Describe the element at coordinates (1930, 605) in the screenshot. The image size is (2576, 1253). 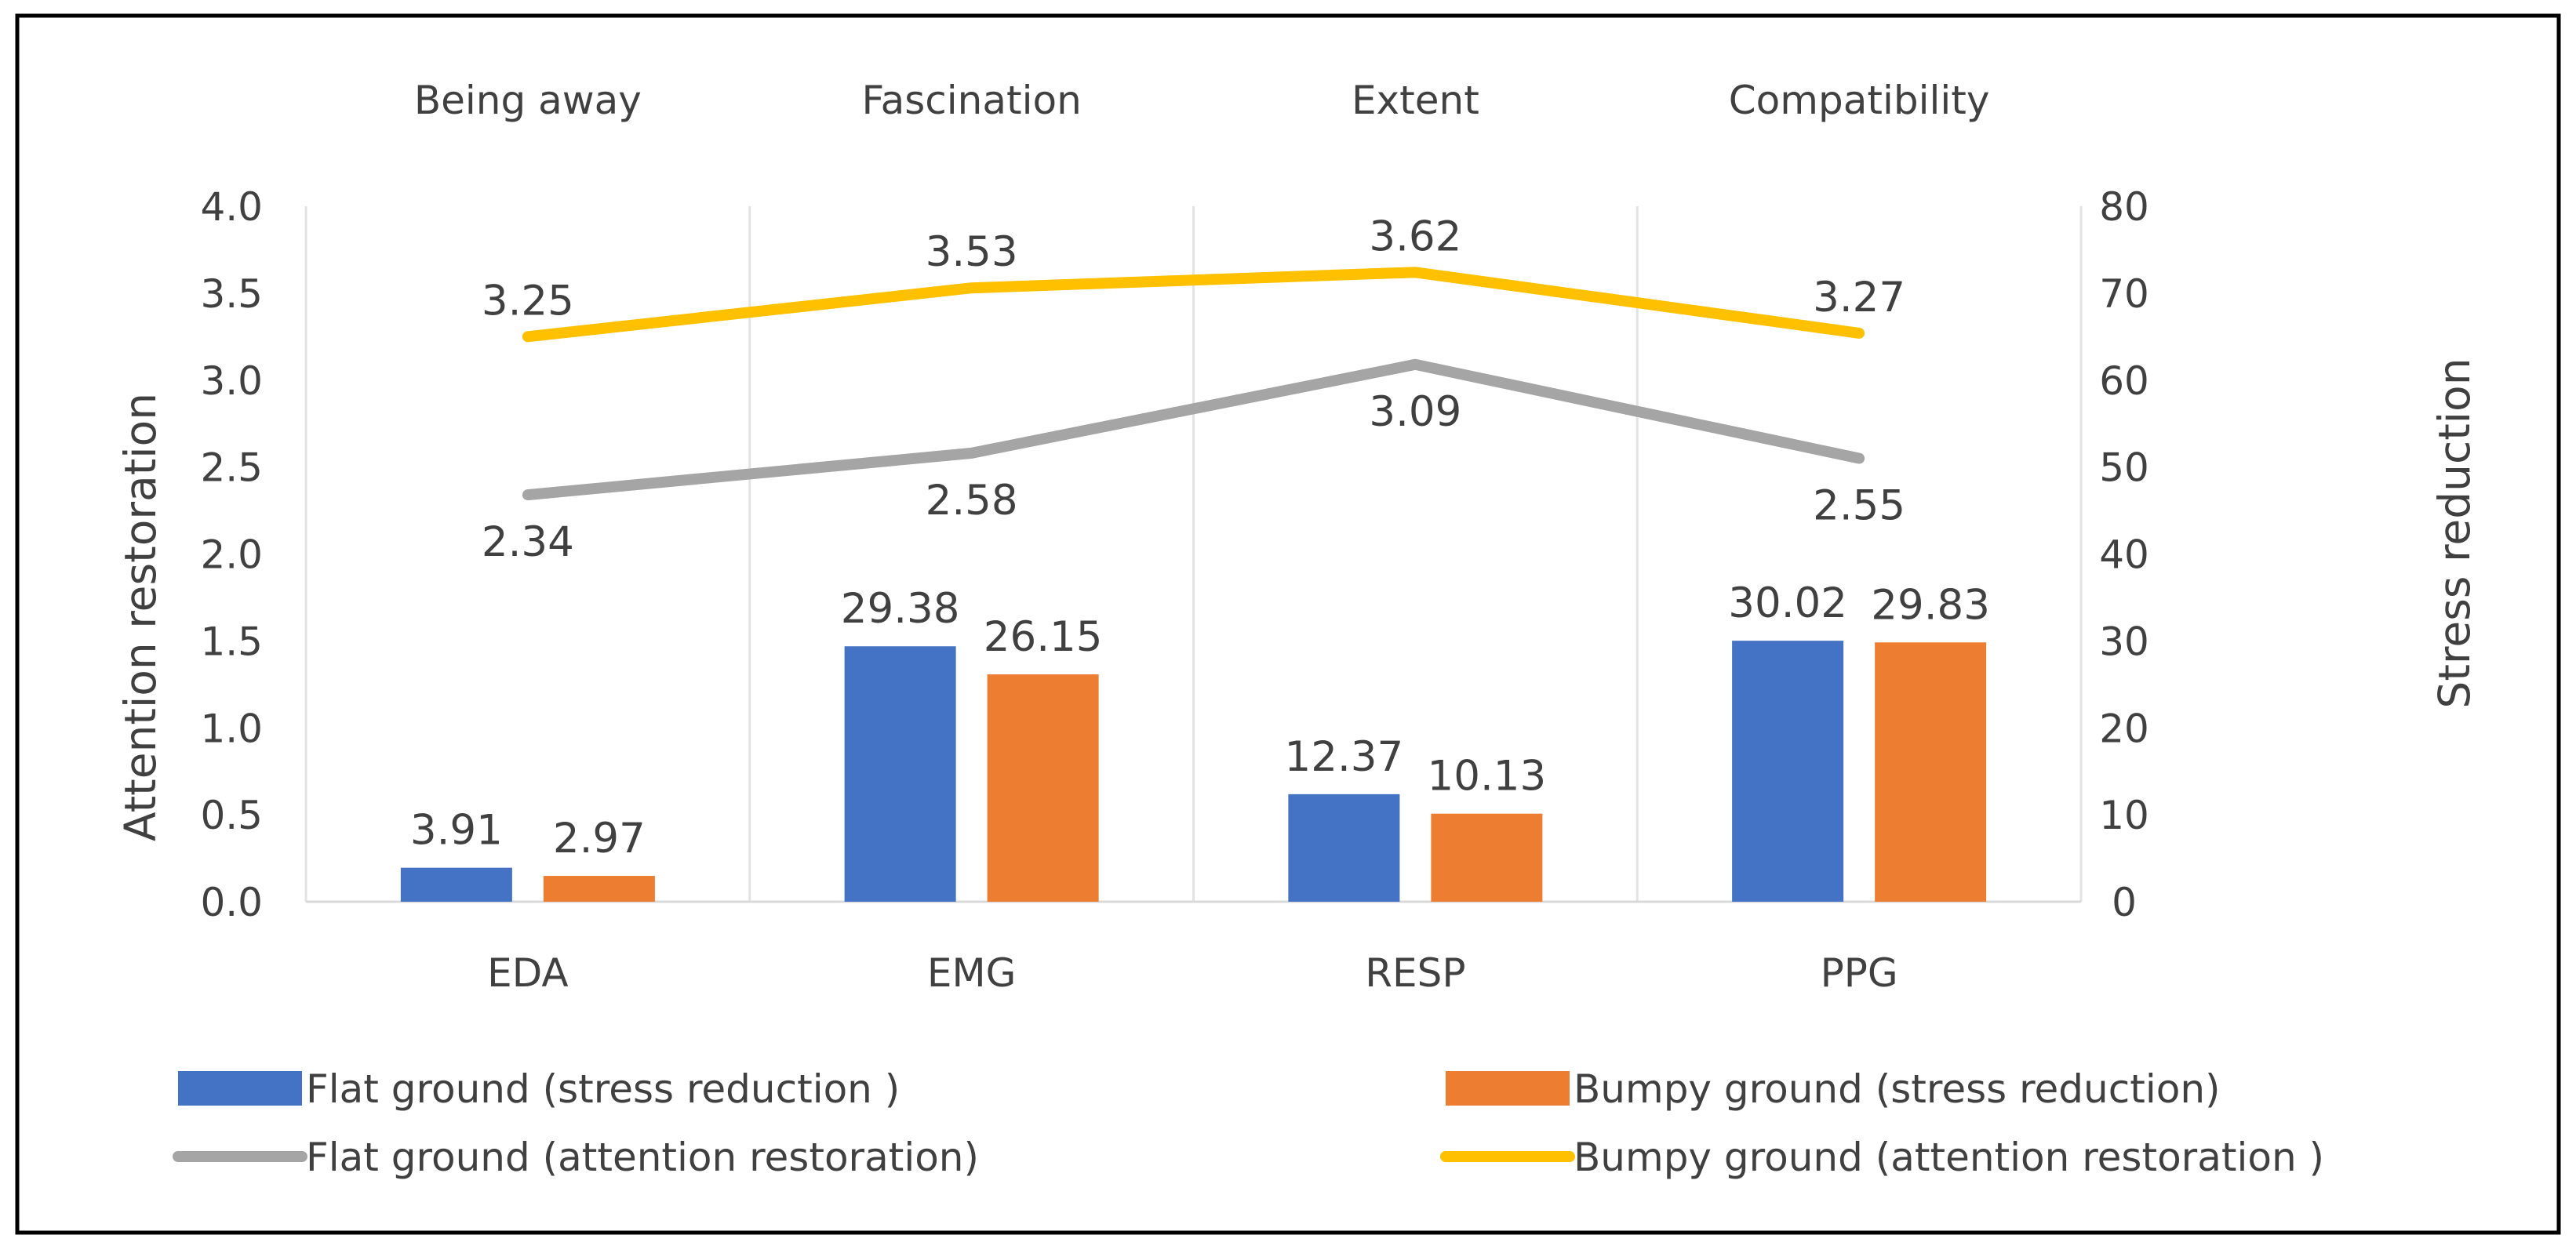
I see `bar-data-label: 29.83` at that location.